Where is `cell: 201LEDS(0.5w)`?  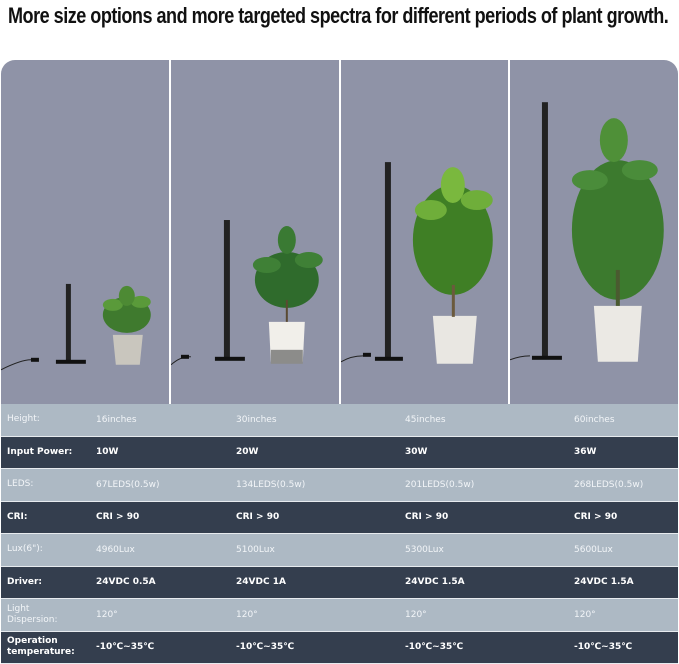 cell: 201LEDS(0.5w) is located at coordinates (440, 484).